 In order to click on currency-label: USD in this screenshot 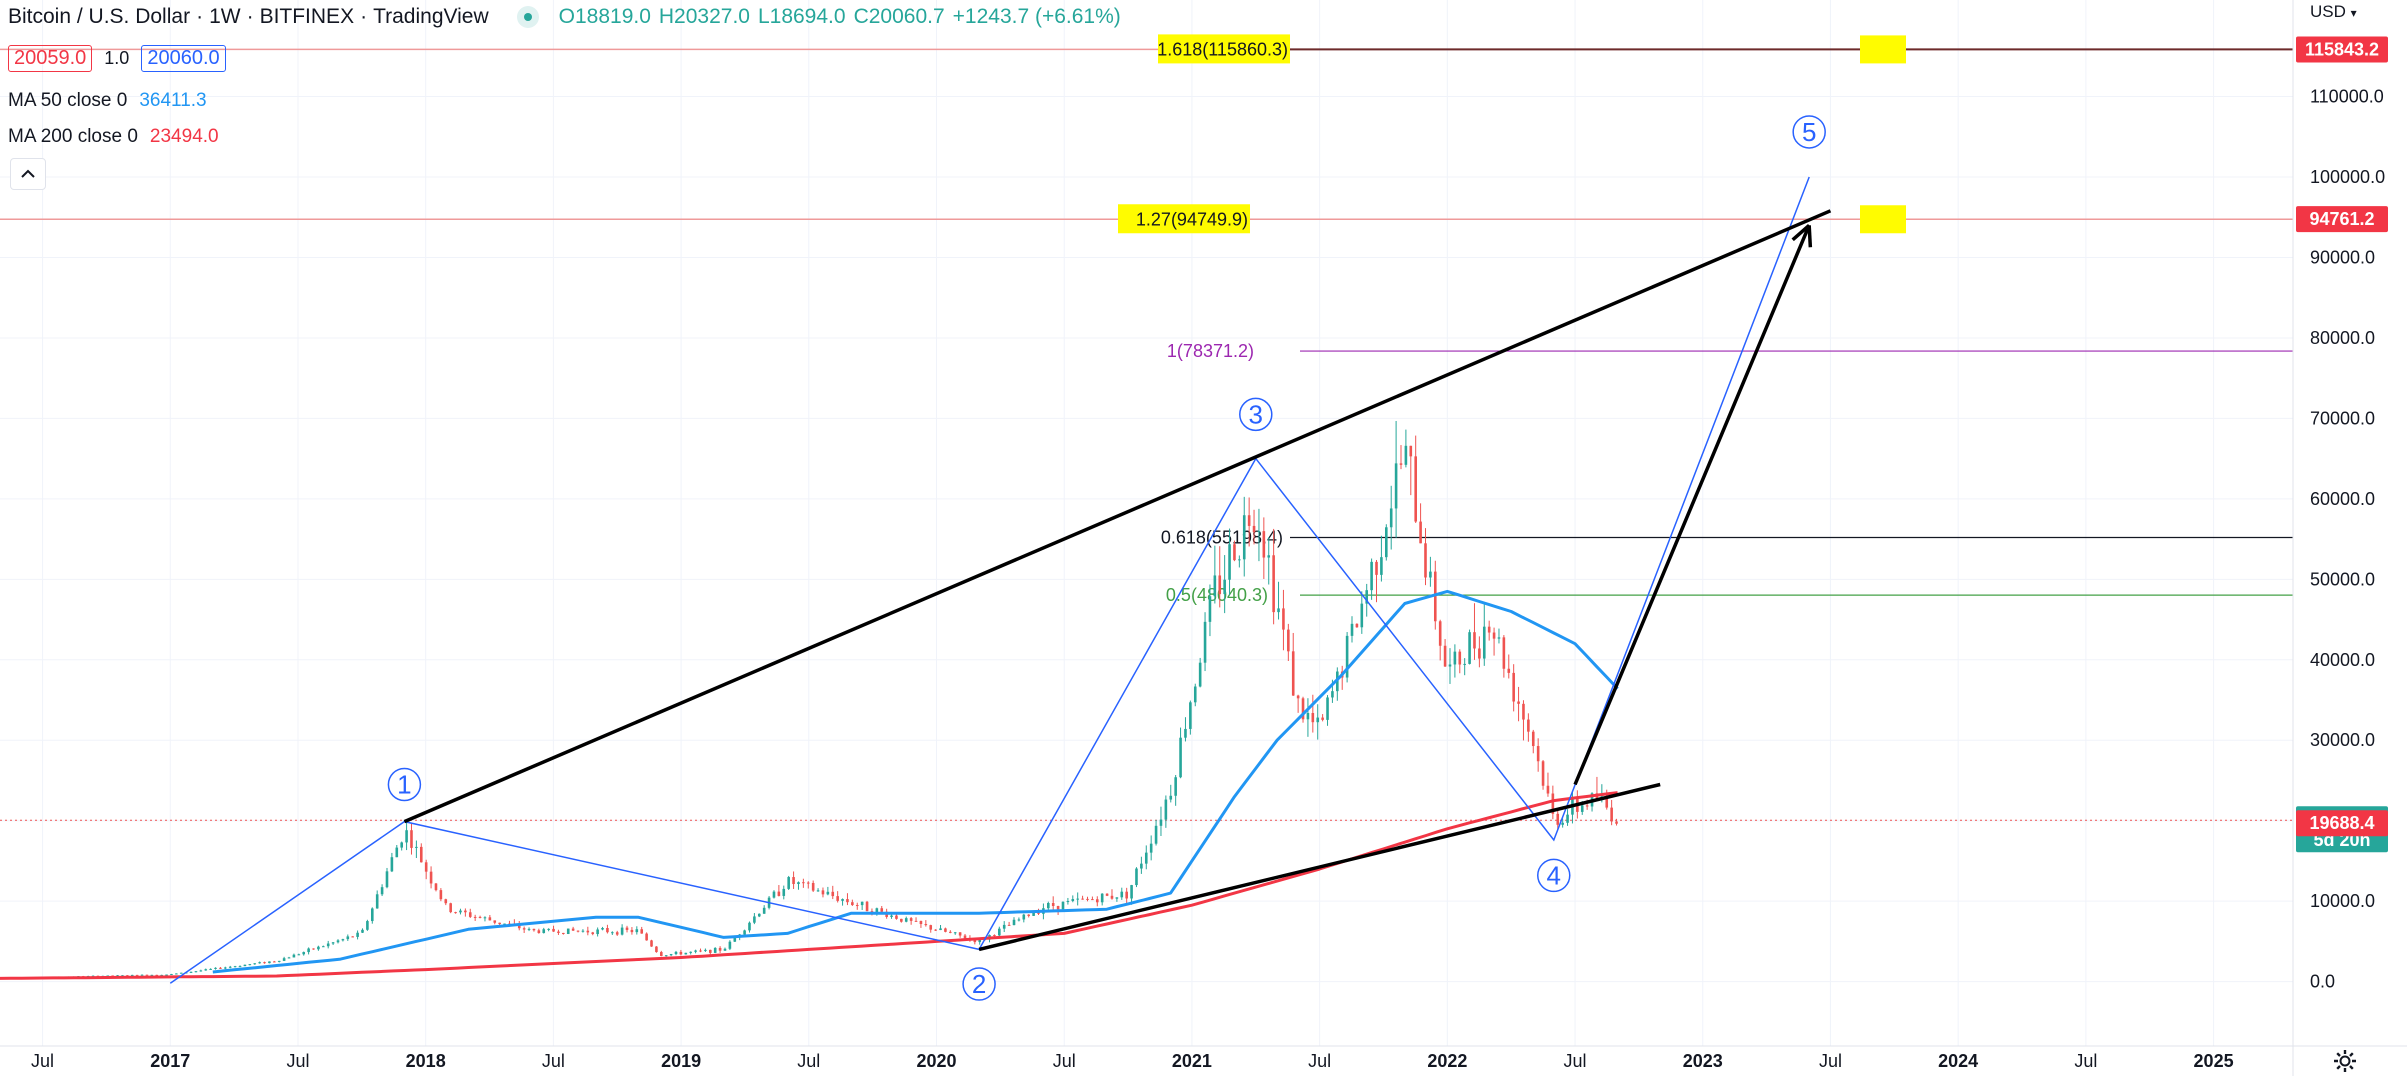, I will do `click(2328, 11)`.